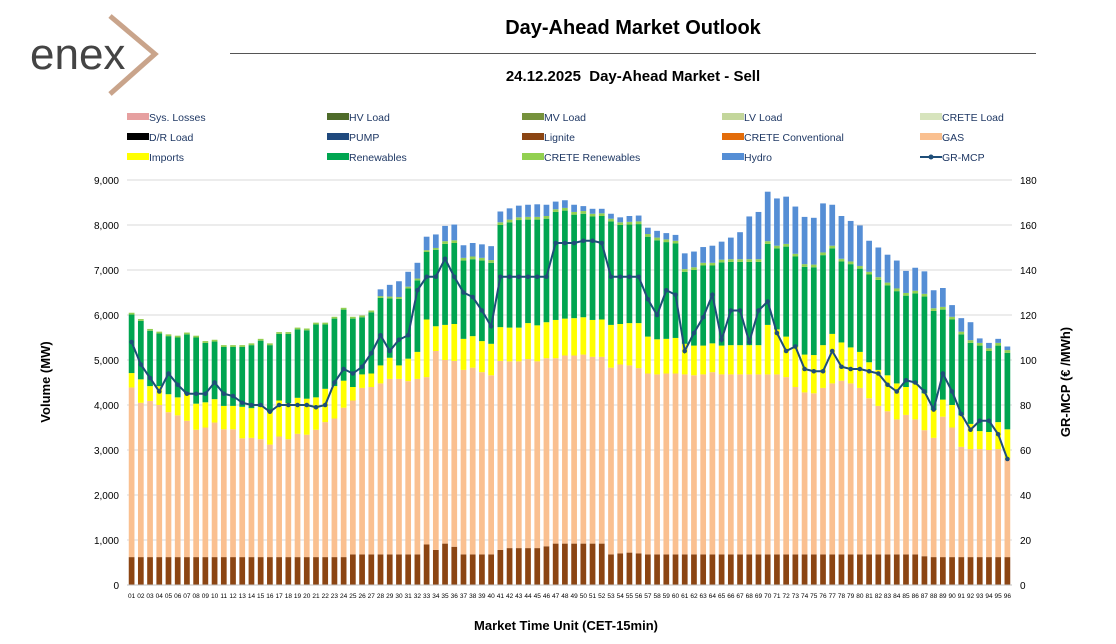  I want to click on x-tick-label: 34, so click(436, 596).